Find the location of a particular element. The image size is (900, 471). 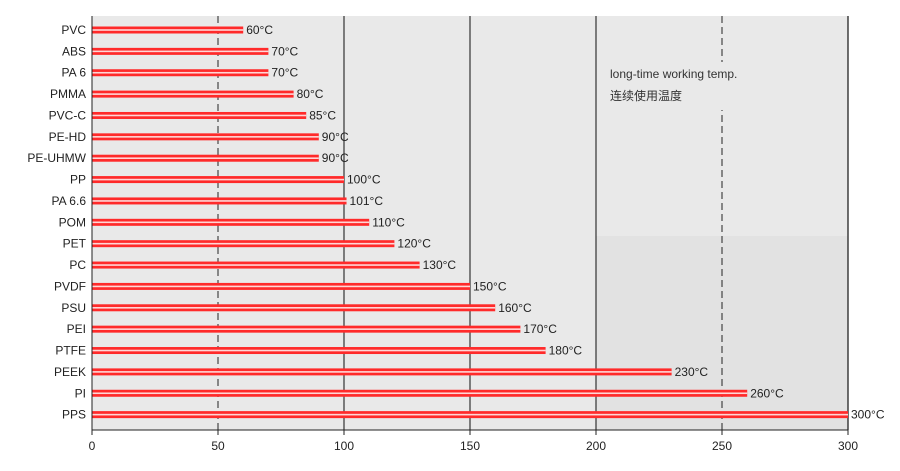

value-label: 80°C is located at coordinates (310, 94).